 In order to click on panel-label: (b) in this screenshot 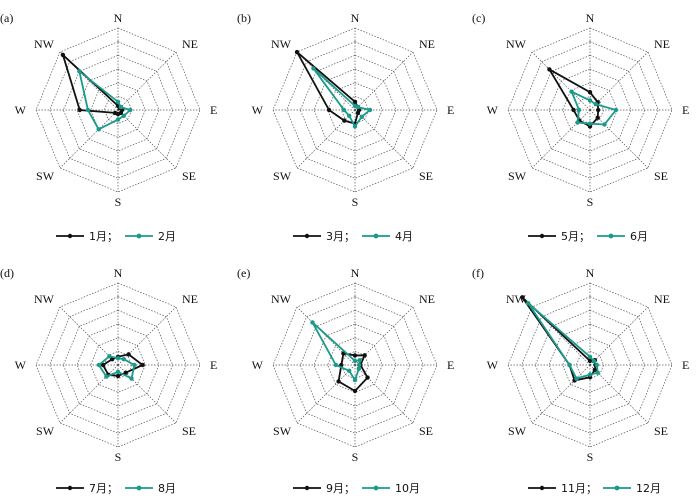, I will do `click(244, 18)`.